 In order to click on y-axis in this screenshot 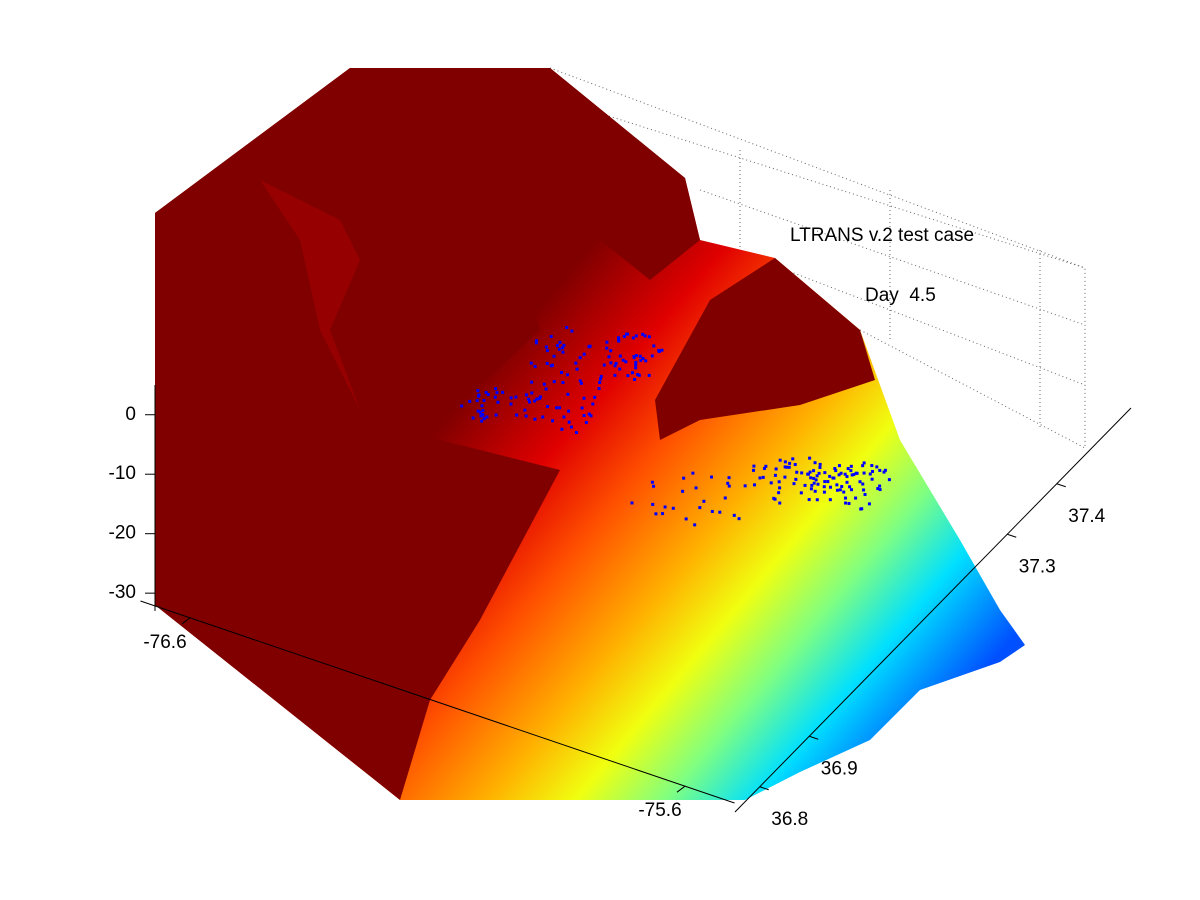, I will do `click(933, 610)`.